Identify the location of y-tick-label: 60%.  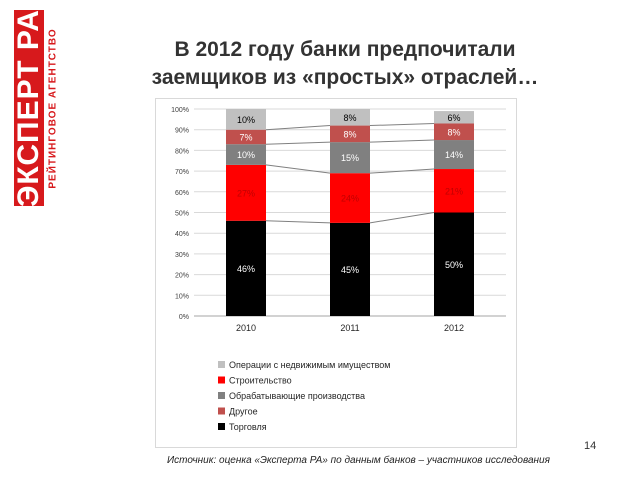
(182, 193).